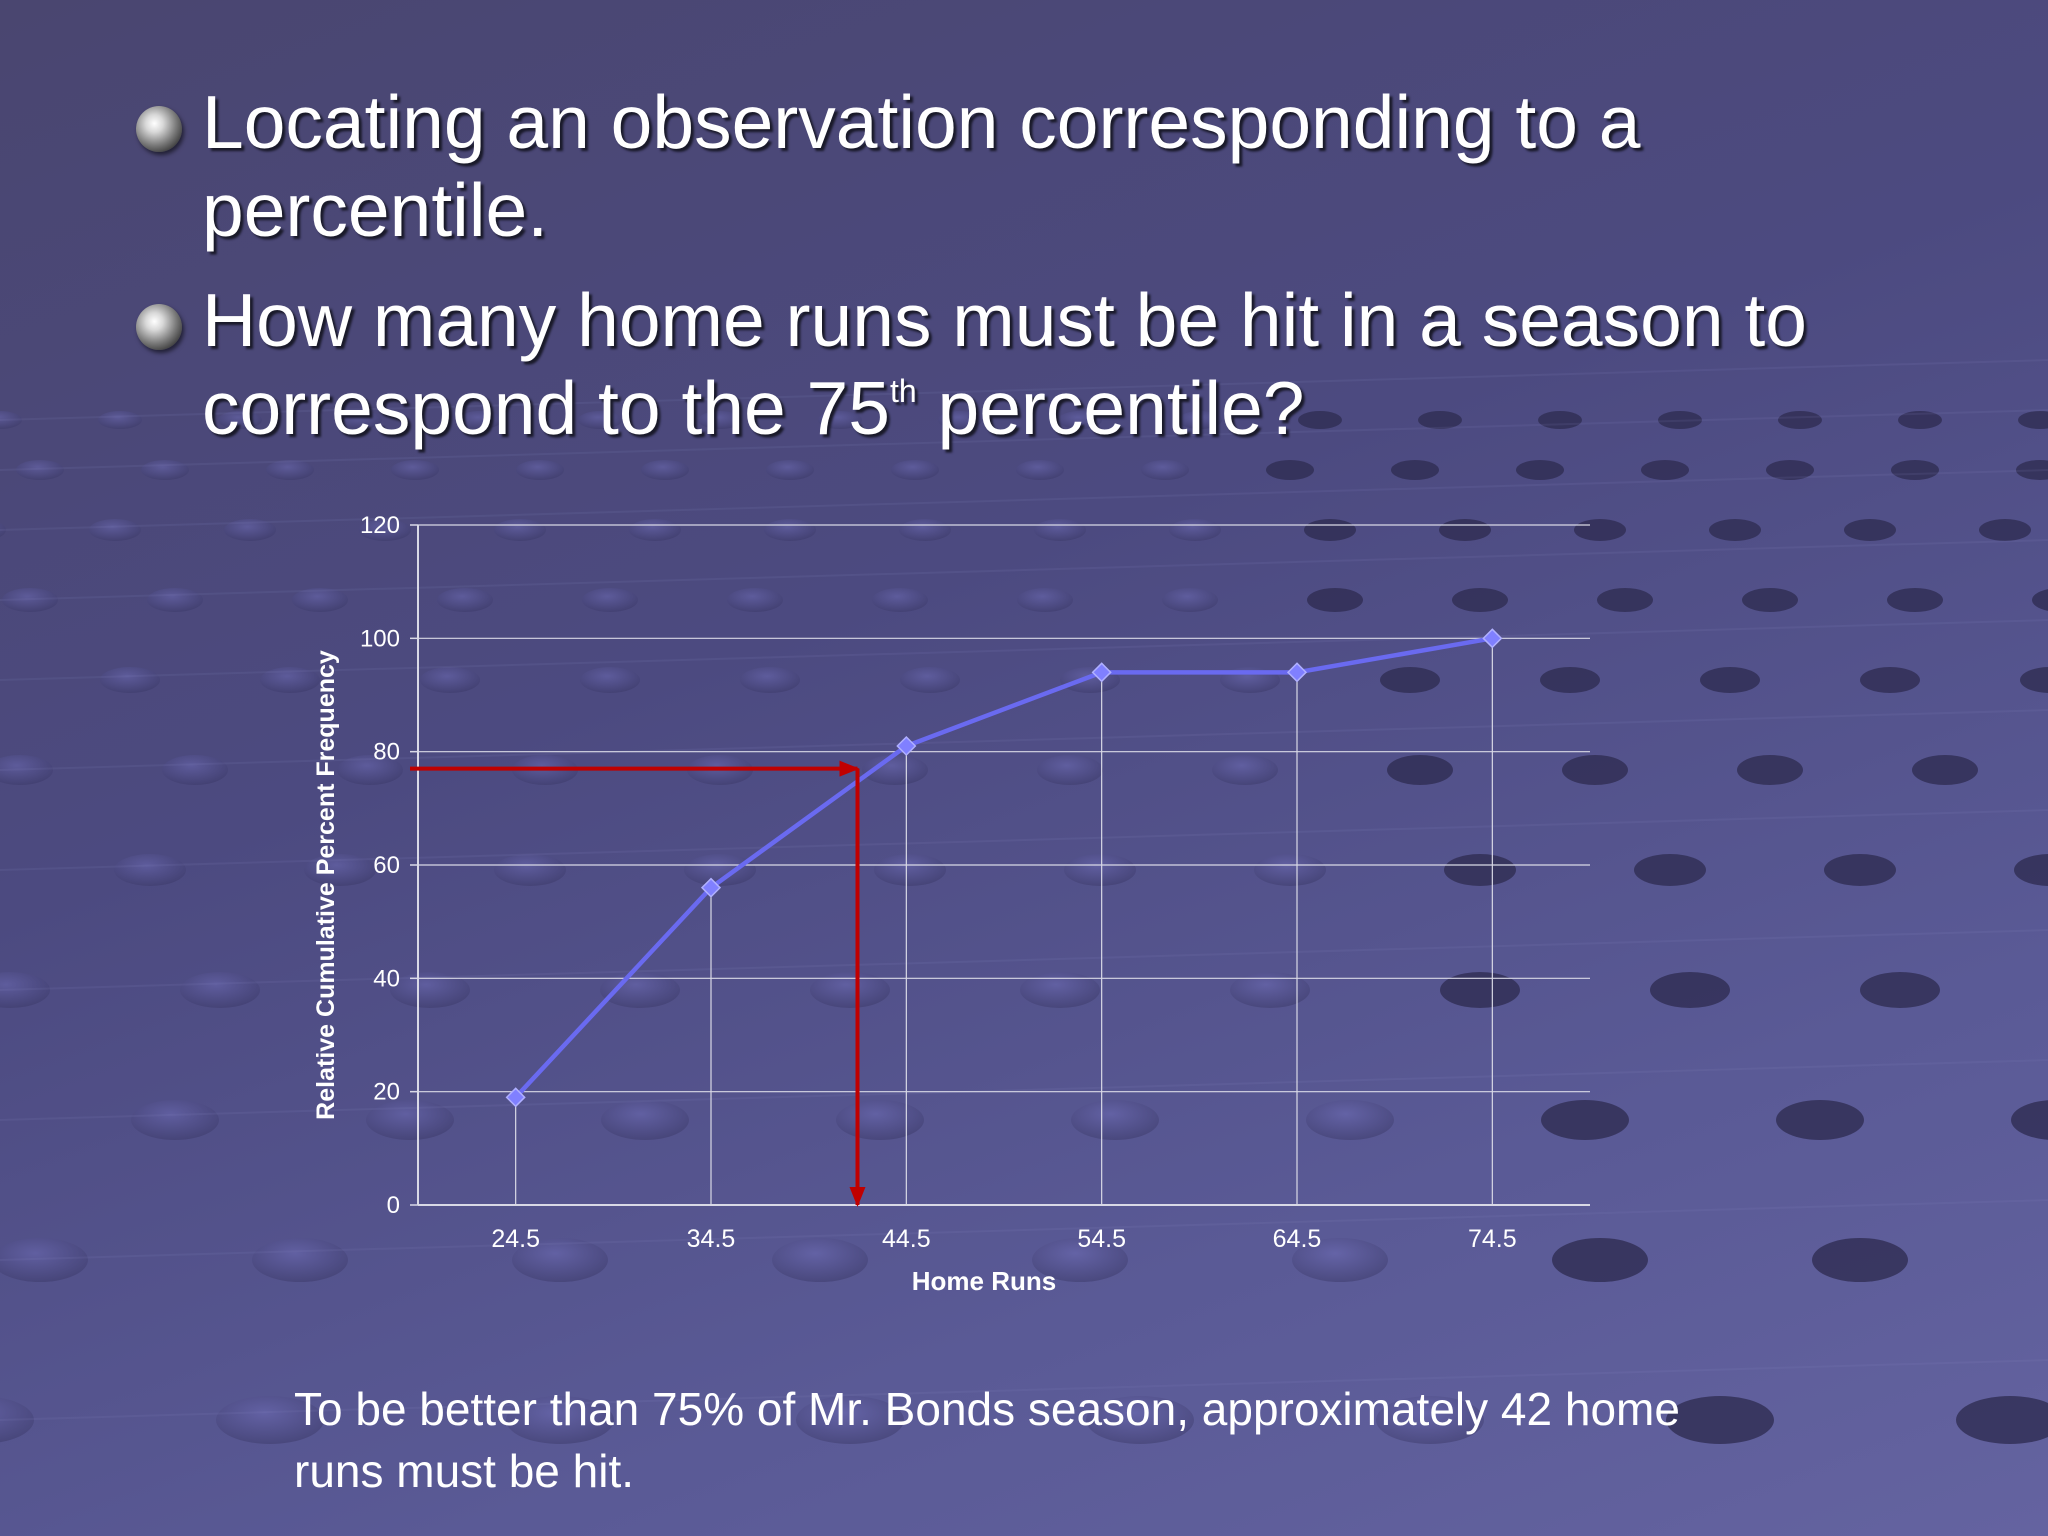 Image resolution: width=2048 pixels, height=1536 pixels. Describe the element at coordinates (386, 978) in the screenshot. I see `y-tick-label: 40` at that location.